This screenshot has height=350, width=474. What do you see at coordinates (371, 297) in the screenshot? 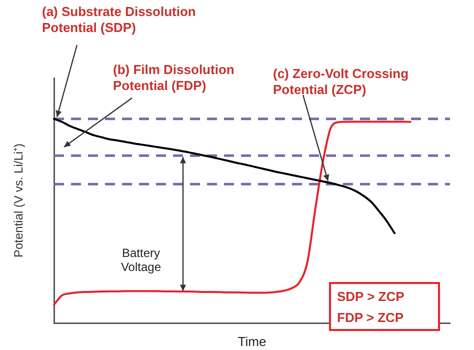
I see `annotation: SDP > ZCP` at bounding box center [371, 297].